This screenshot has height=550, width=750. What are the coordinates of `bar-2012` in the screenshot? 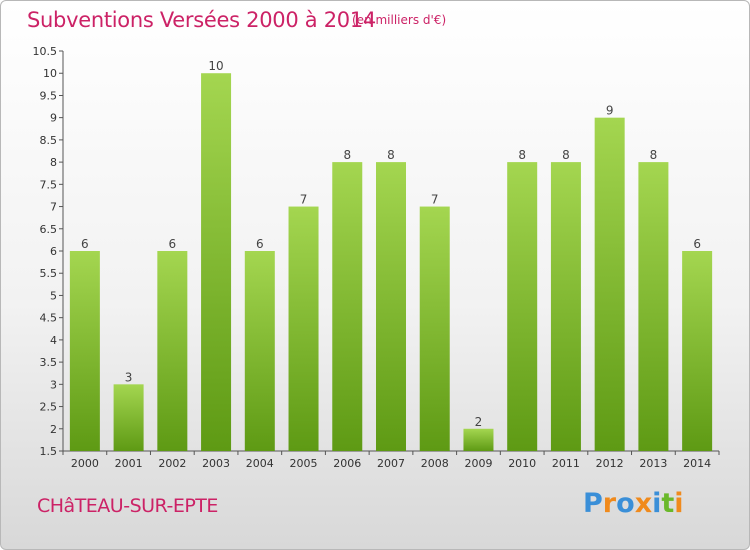 It's located at (609, 284).